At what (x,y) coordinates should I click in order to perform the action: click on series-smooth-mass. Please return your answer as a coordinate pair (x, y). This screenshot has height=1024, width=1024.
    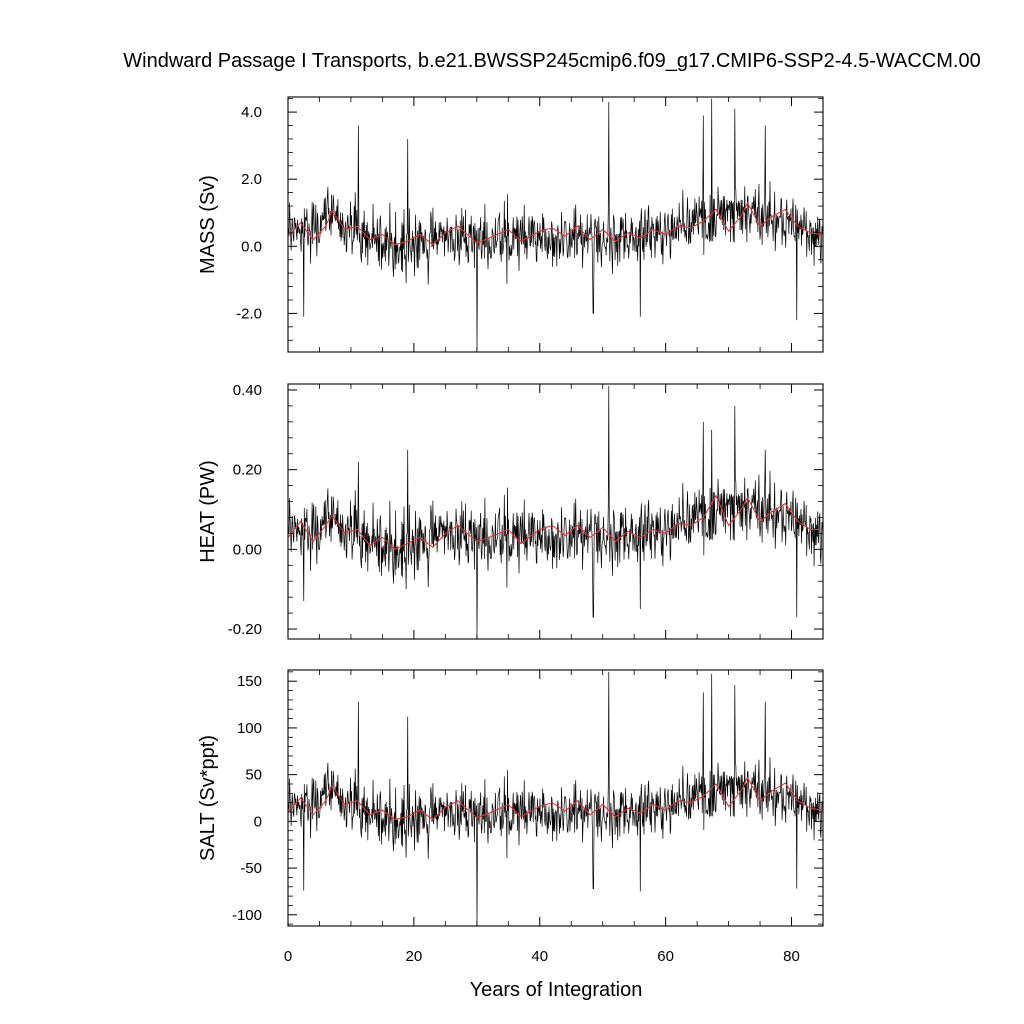
    Looking at the image, I should click on (555, 223).